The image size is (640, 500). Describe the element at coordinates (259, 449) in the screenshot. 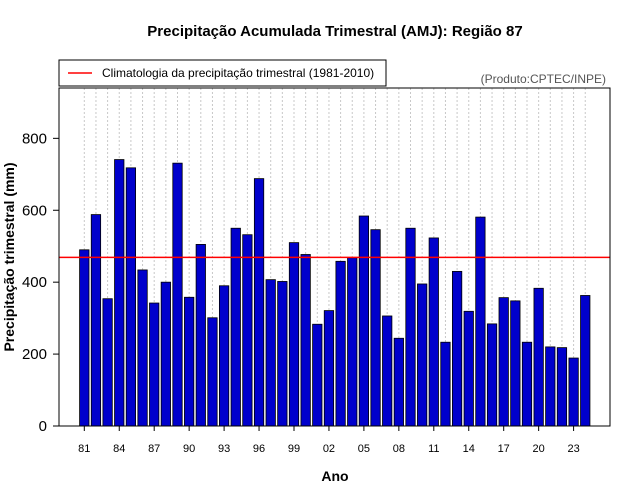

I see `x-tick-label: 96` at that location.